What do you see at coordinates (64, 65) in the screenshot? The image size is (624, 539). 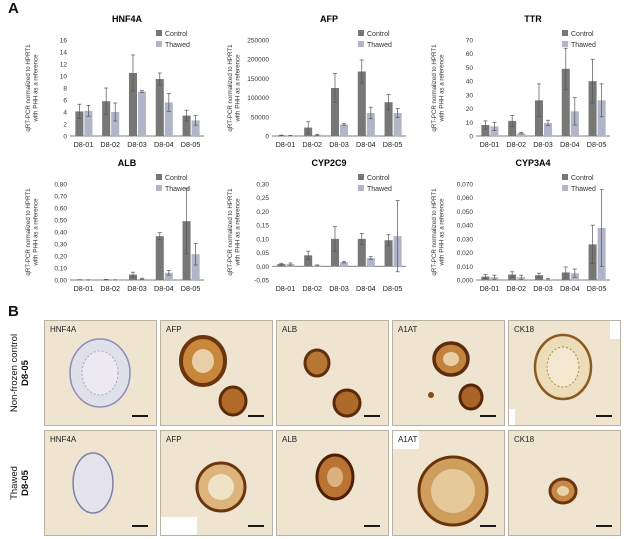 I see `y-tick-label: 12` at bounding box center [64, 65].